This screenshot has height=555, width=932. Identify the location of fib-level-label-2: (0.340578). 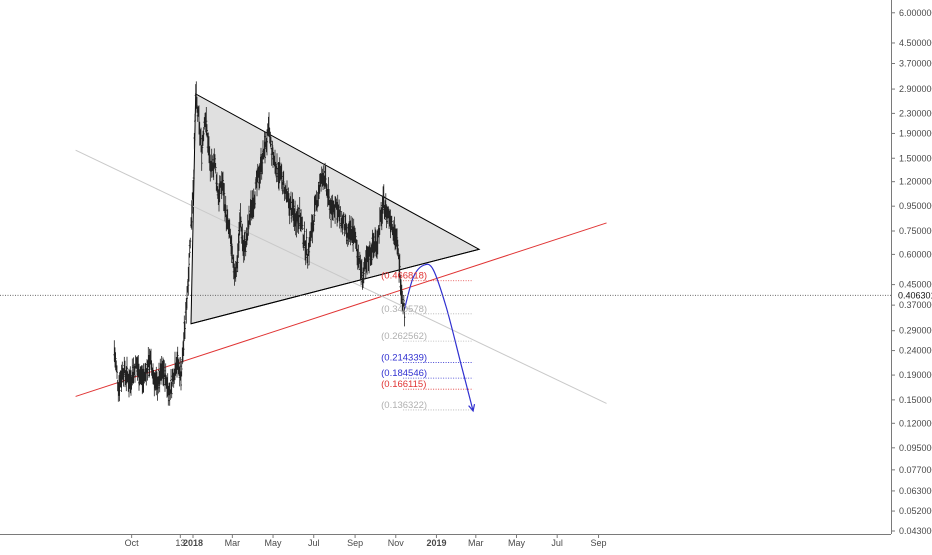
(404, 309).